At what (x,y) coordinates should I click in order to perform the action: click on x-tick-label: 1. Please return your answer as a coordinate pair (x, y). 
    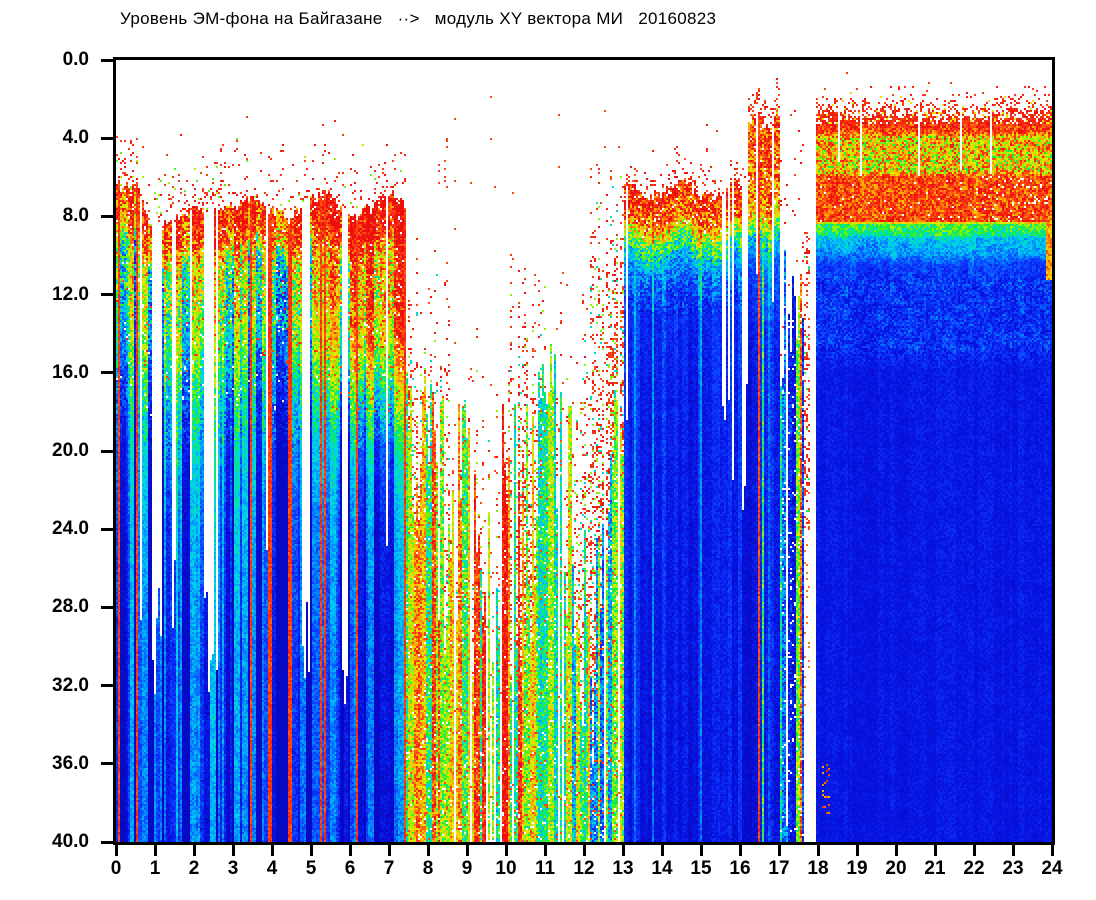
    Looking at the image, I should click on (155, 868).